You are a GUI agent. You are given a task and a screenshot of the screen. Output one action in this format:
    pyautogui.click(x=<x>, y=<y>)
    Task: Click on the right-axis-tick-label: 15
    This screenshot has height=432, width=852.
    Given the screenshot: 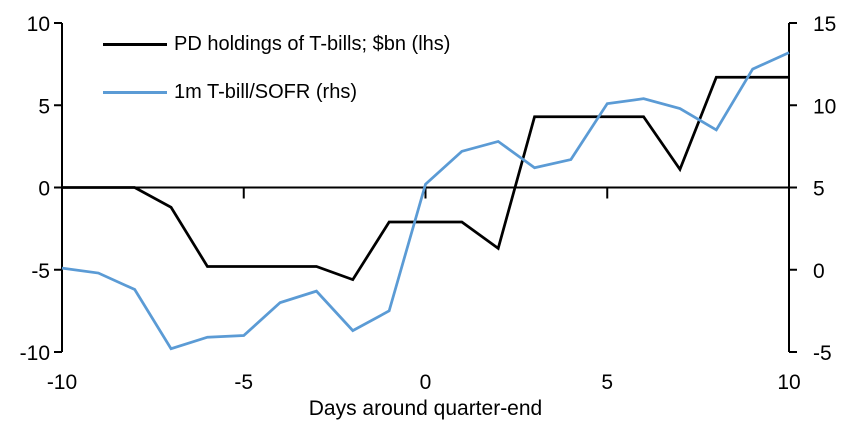 What is the action you would take?
    pyautogui.click(x=824, y=24)
    